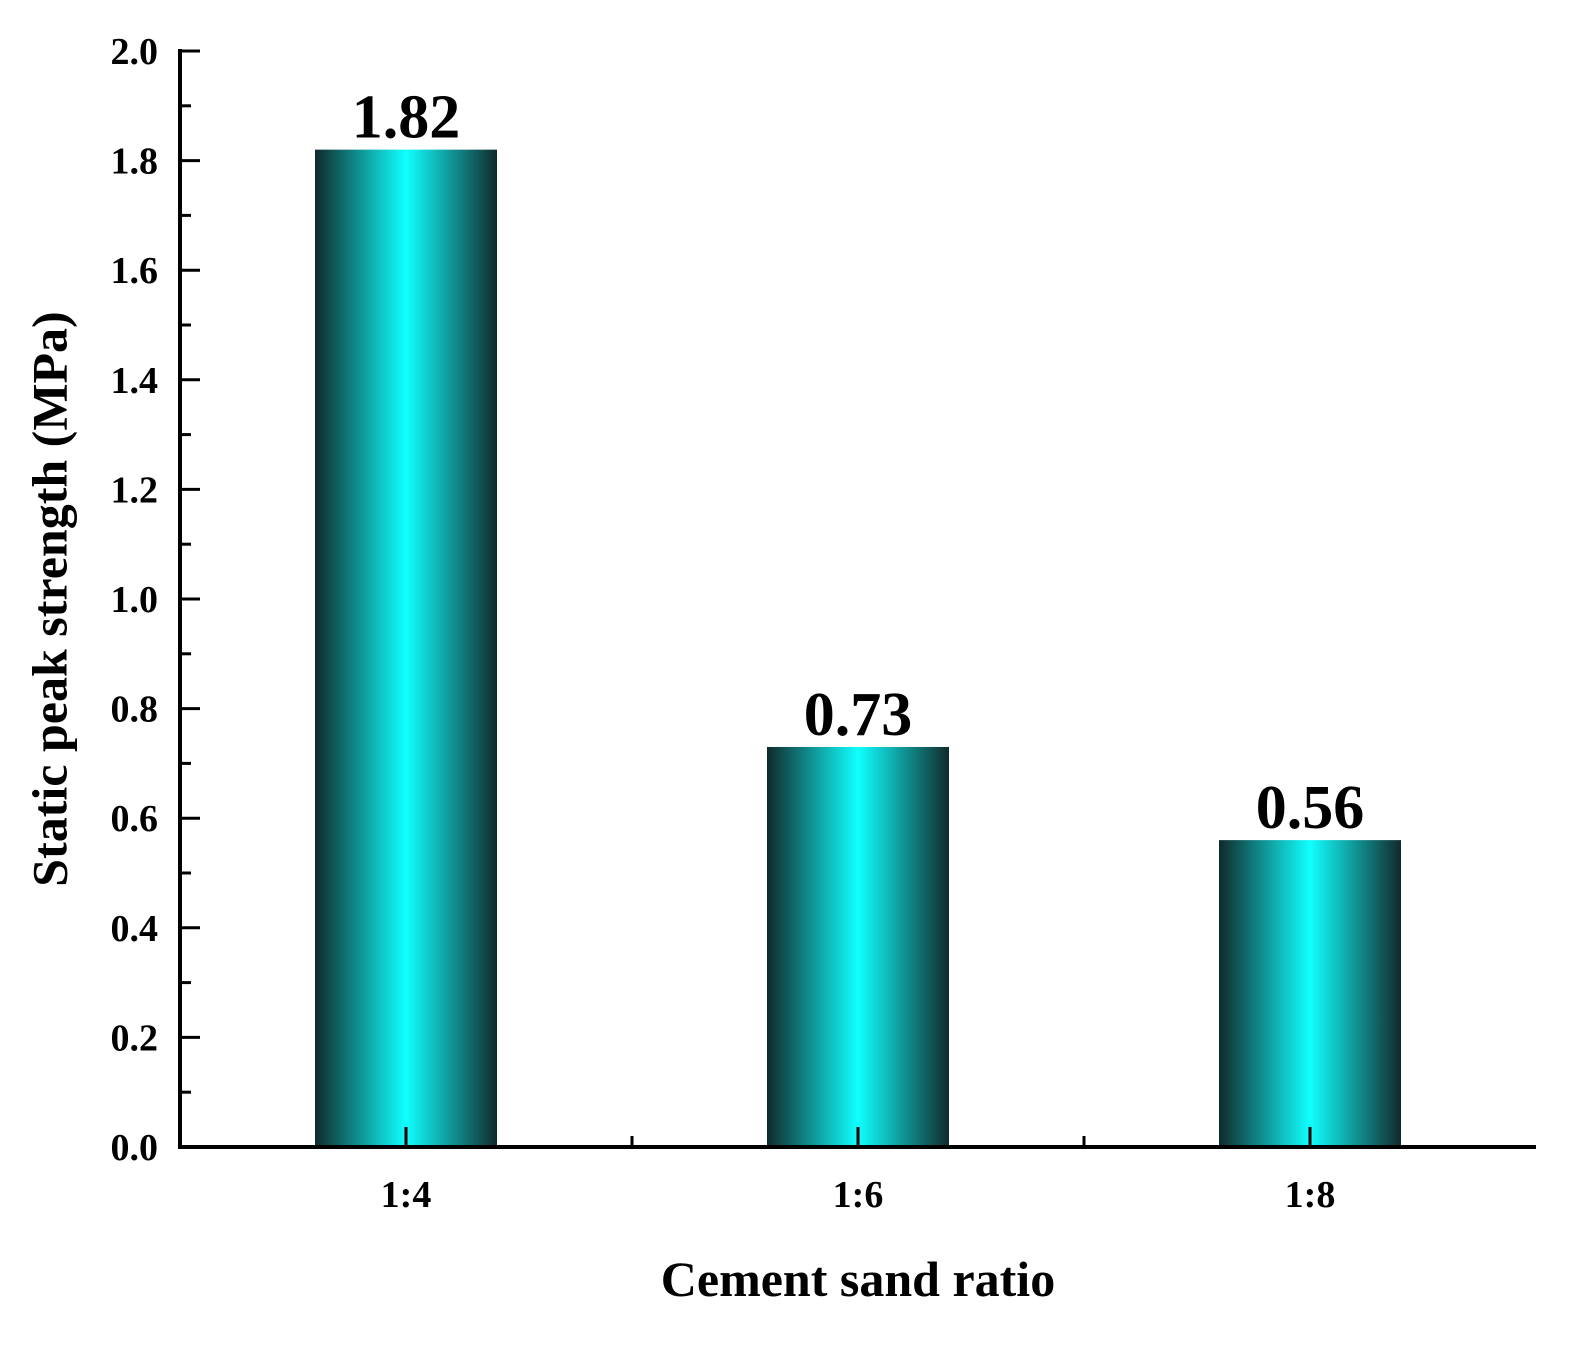  Describe the element at coordinates (406, 118) in the screenshot. I see `value-label: 1.82` at that location.